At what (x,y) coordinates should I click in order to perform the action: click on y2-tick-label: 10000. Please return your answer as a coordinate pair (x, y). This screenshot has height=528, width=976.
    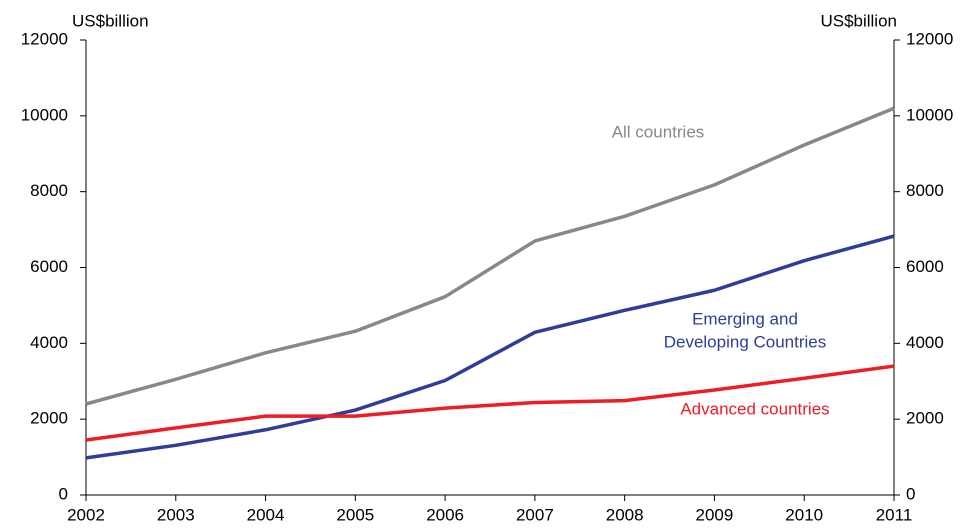
    Looking at the image, I should click on (929, 114).